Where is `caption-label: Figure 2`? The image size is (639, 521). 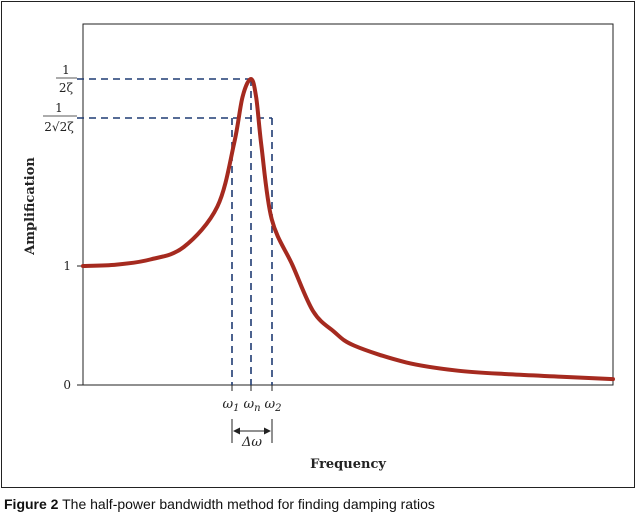 caption-label: Figure 2 is located at coordinates (31, 504).